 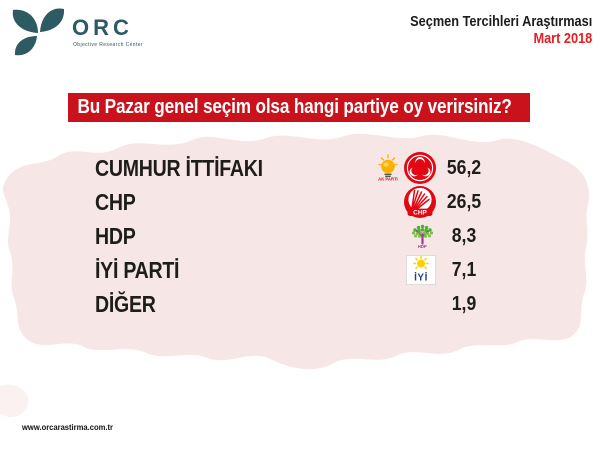 I want to click on party-label: CHP, so click(x=115, y=201).